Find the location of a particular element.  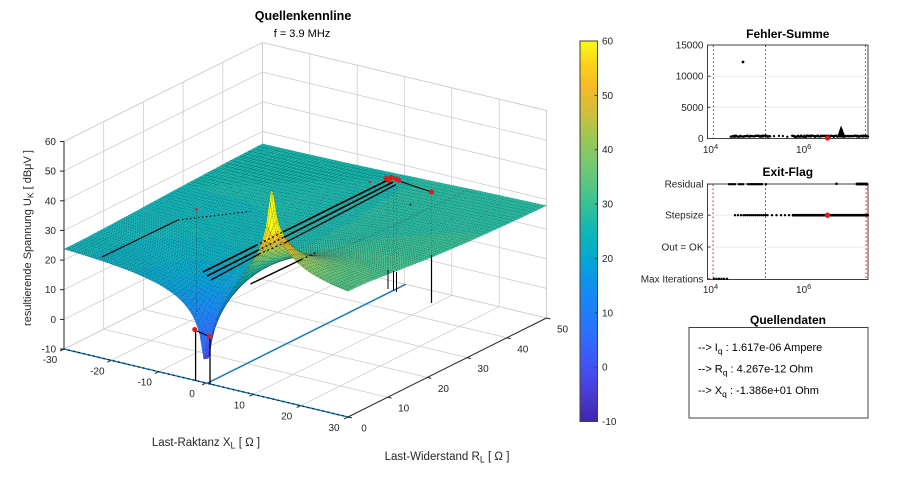

svg-text: -30 is located at coordinates (50, 360).